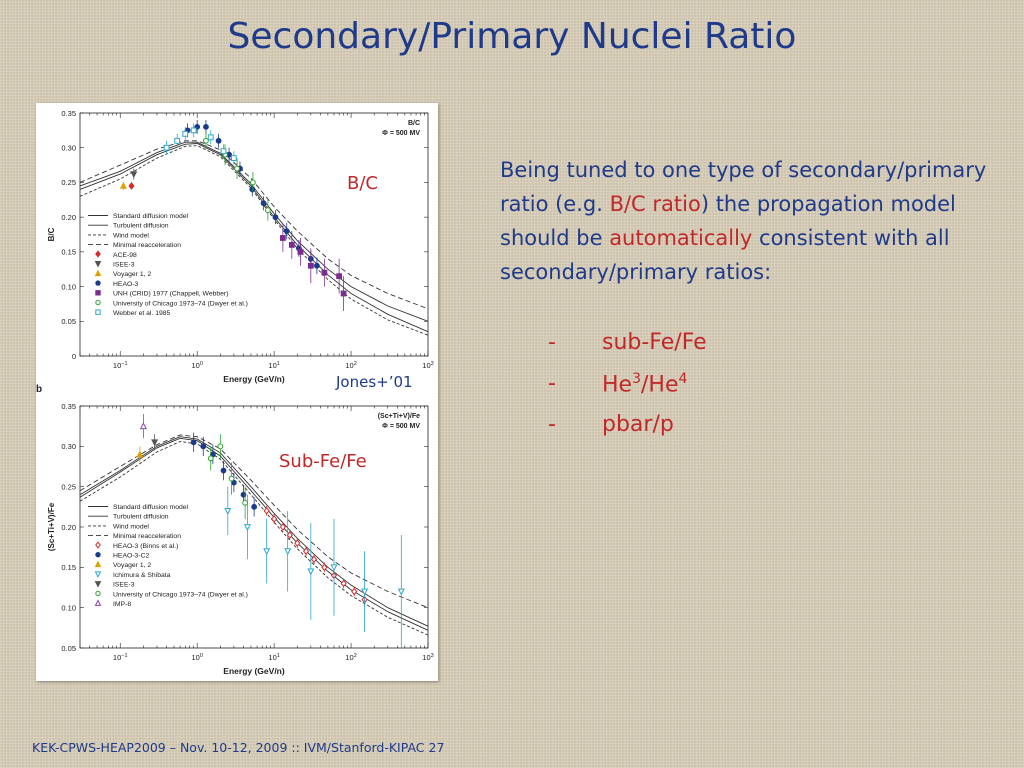 The height and width of the screenshot is (768, 1024). What do you see at coordinates (636, 379) in the screenshot?
I see `bullet-sup-3: 3` at bounding box center [636, 379].